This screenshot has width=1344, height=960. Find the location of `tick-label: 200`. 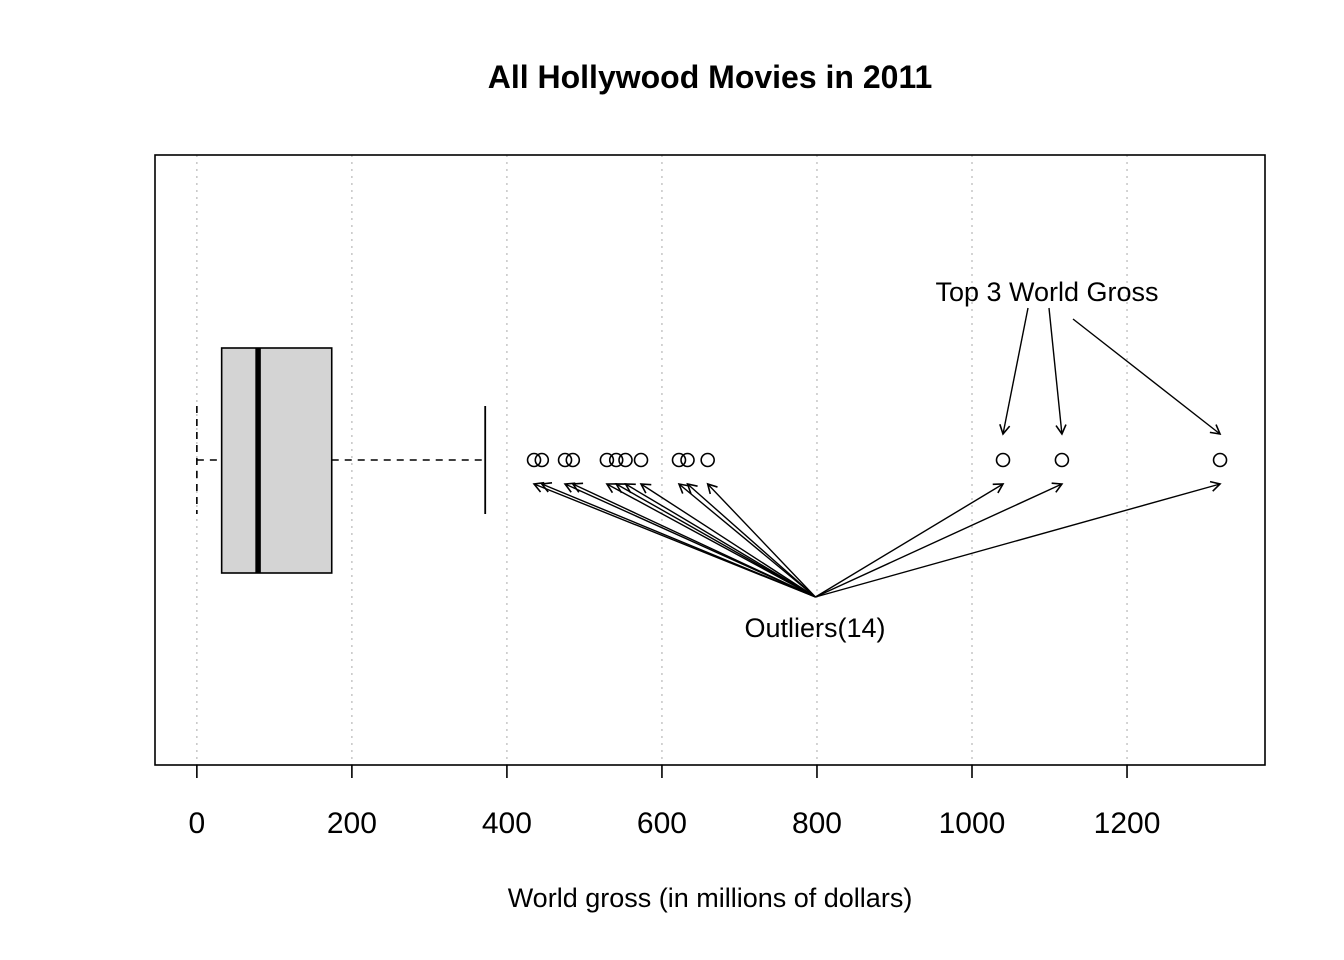

tick-label: 200 is located at coordinates (352, 823).